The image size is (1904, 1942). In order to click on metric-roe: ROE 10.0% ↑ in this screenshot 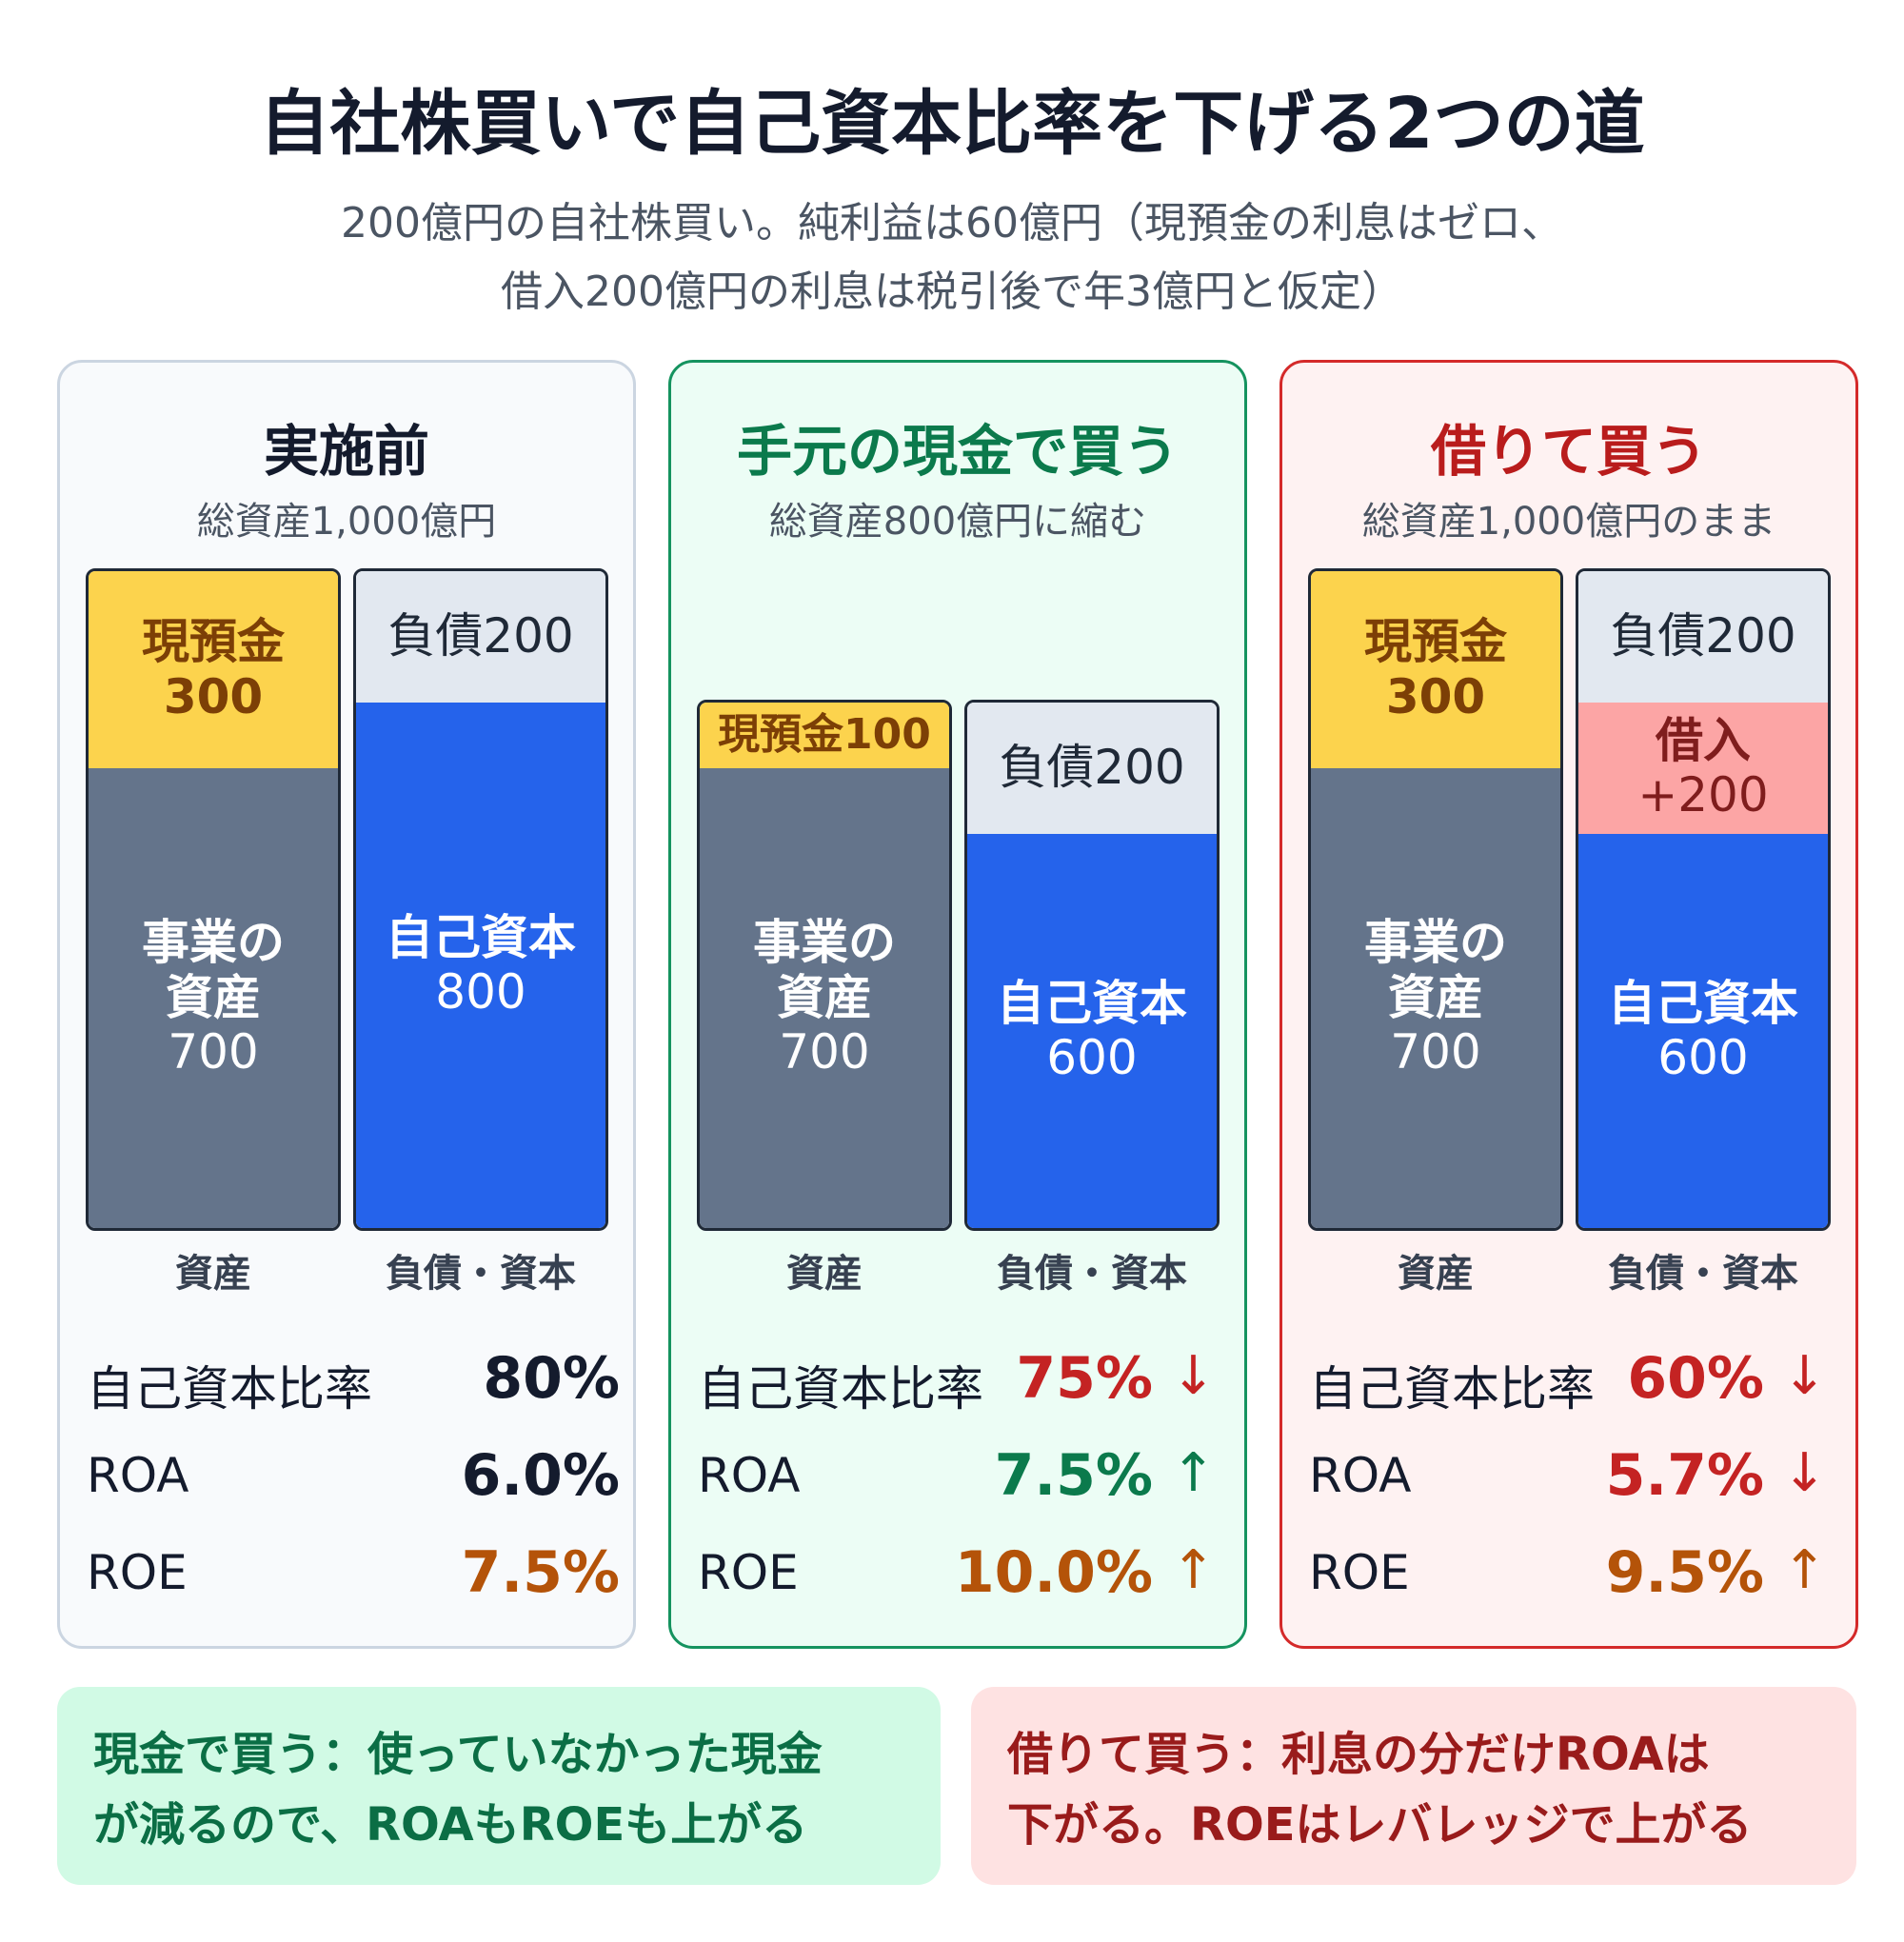, I will do `click(964, 1574)`.